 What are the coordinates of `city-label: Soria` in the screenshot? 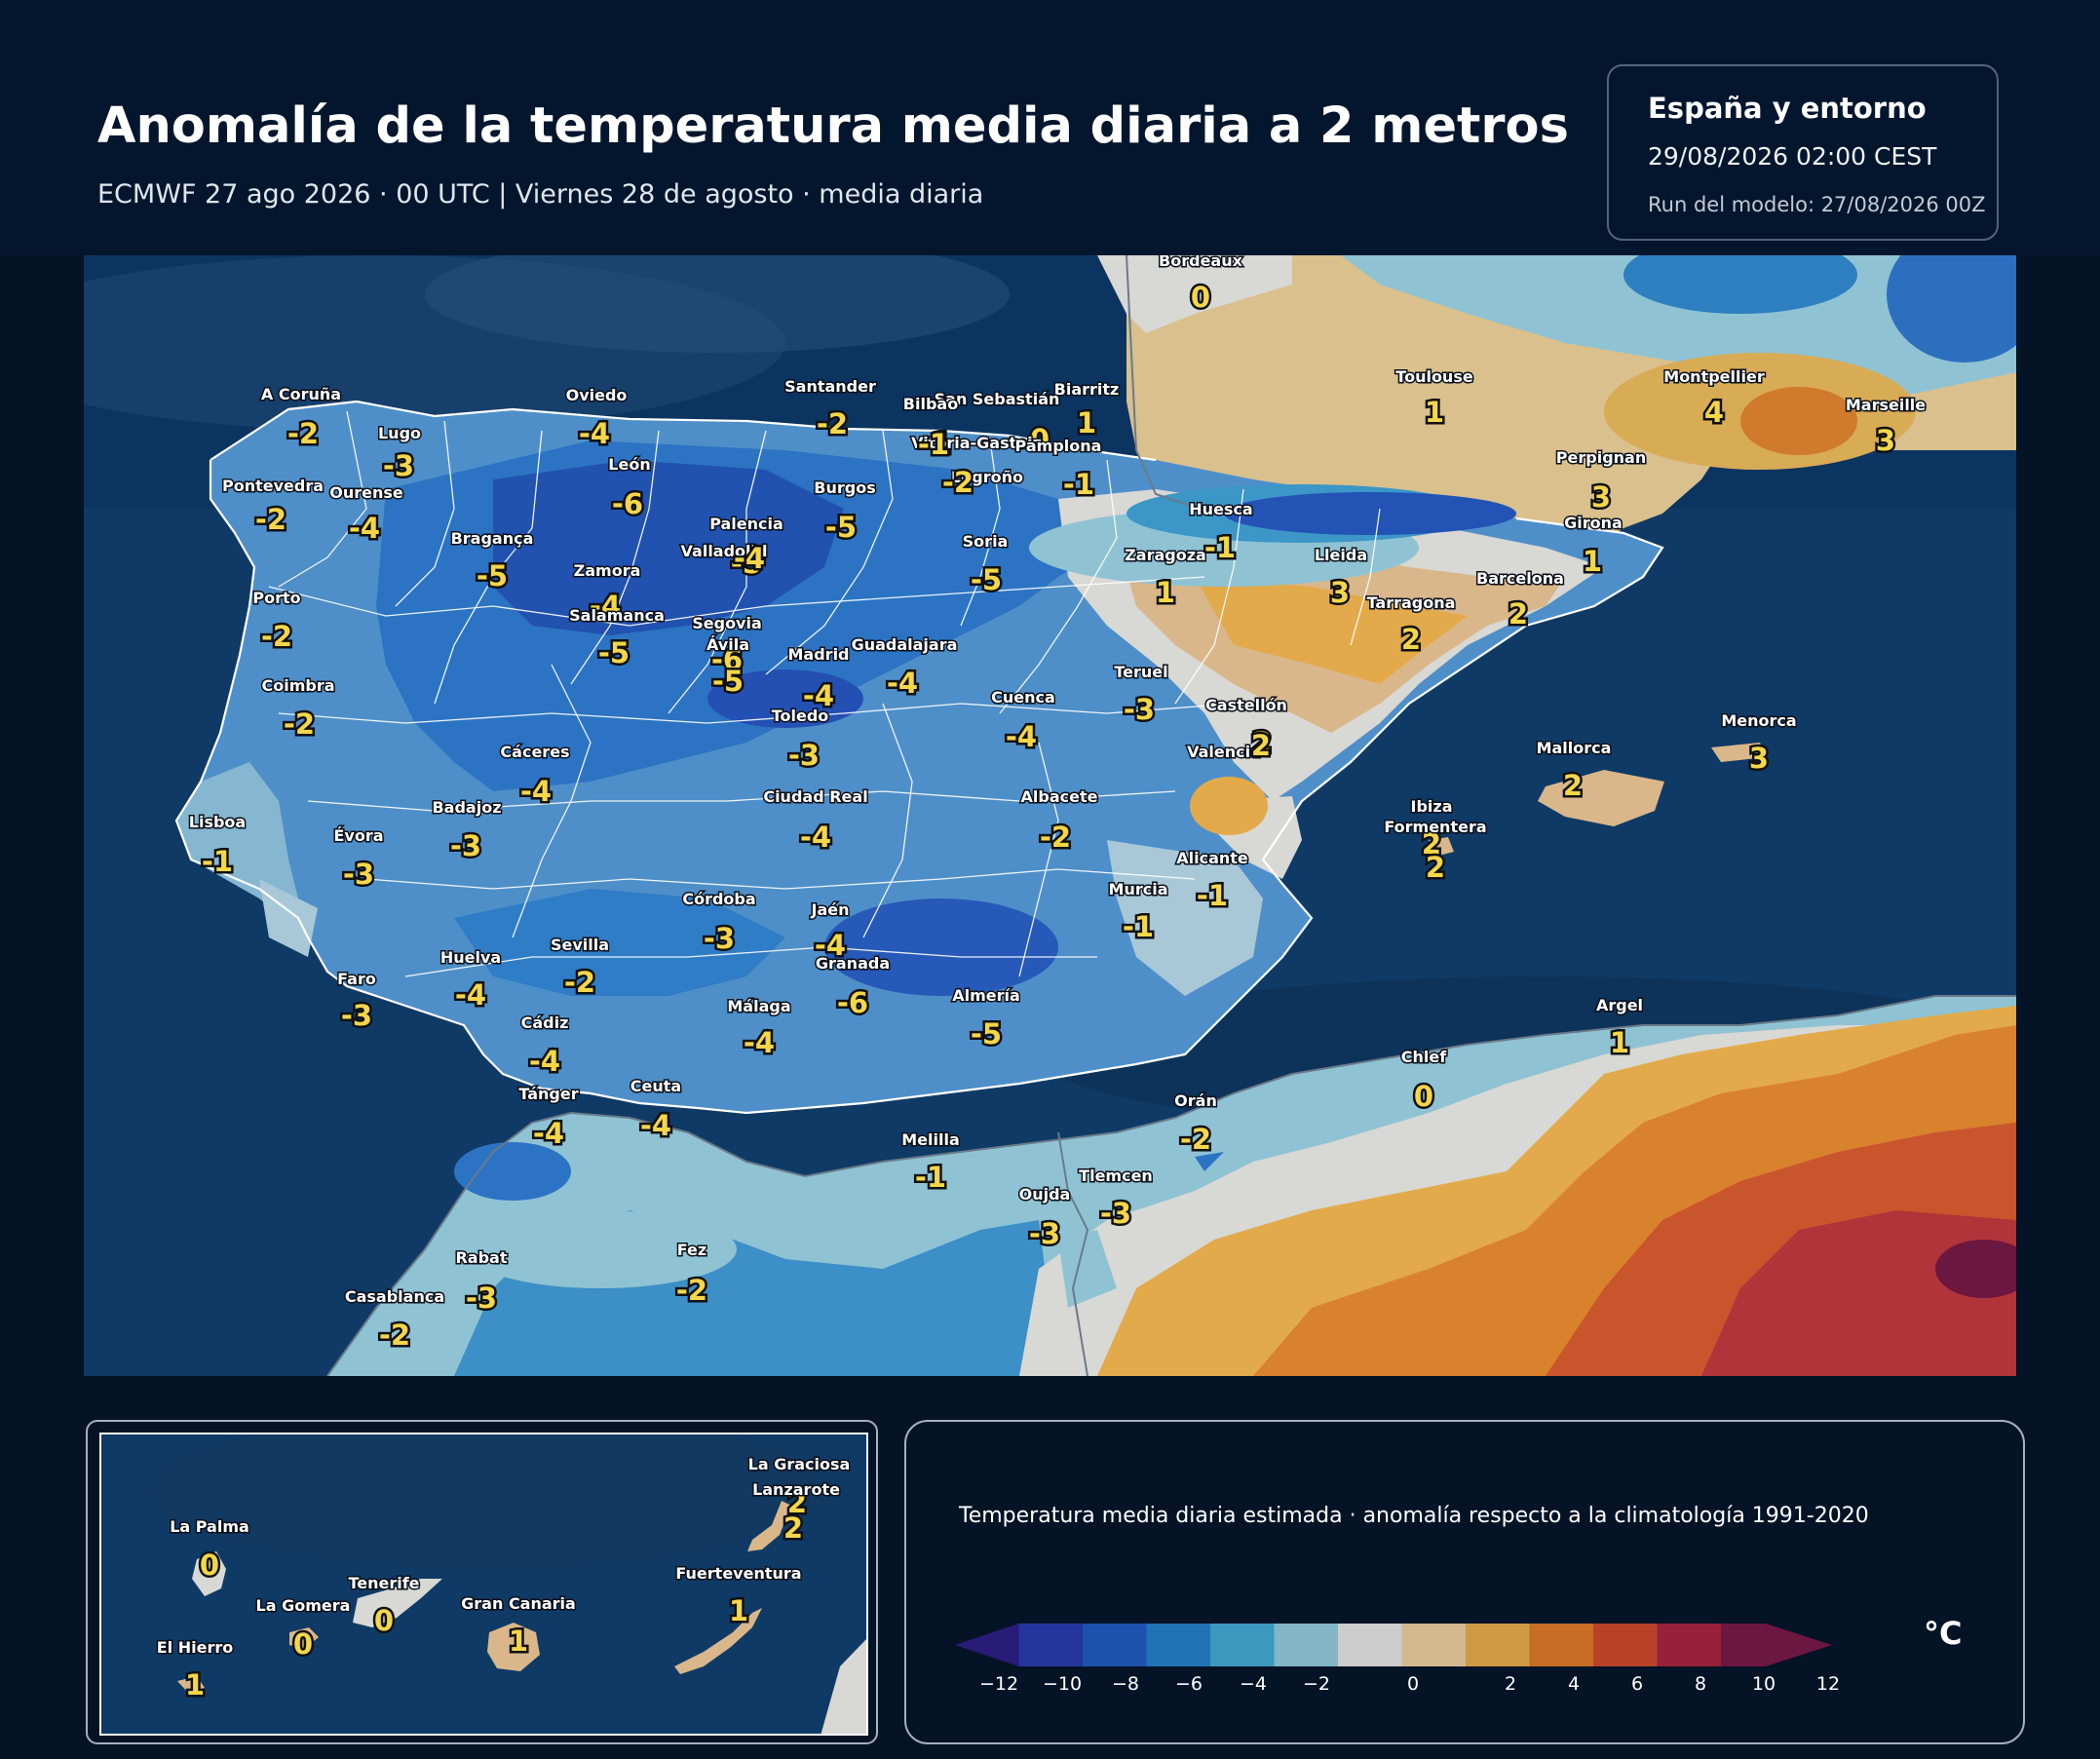 It's located at (986, 541).